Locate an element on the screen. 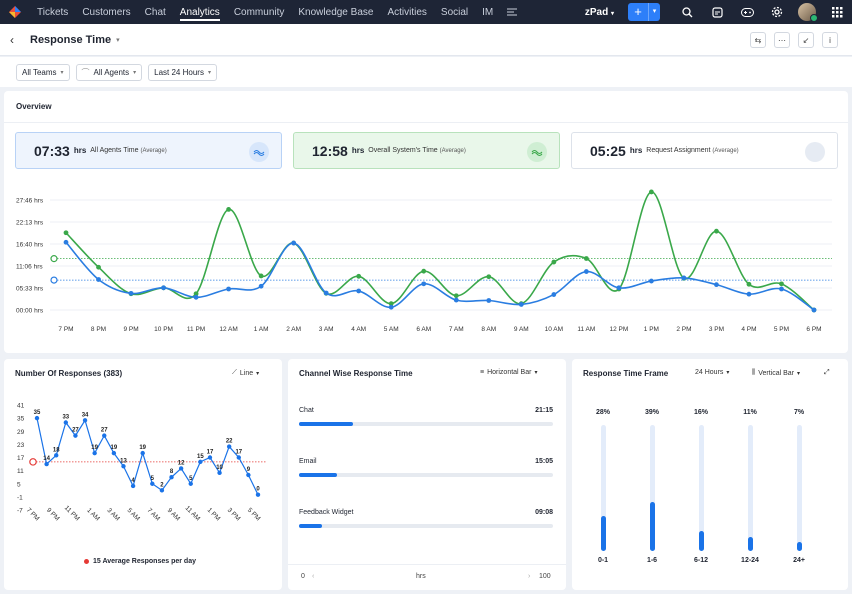  x-tick-label: 6 PM is located at coordinates (813, 329).